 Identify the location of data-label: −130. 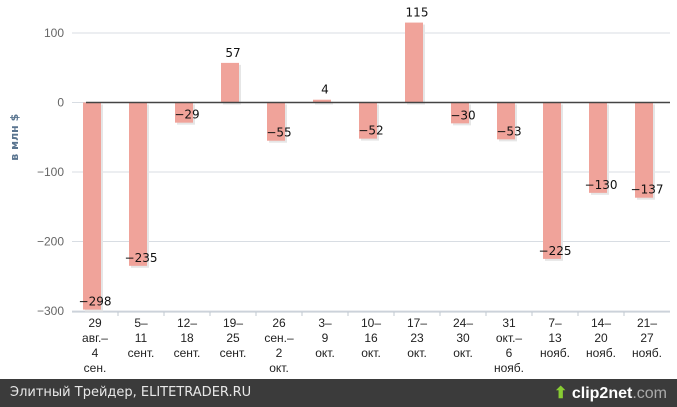
(601, 185).